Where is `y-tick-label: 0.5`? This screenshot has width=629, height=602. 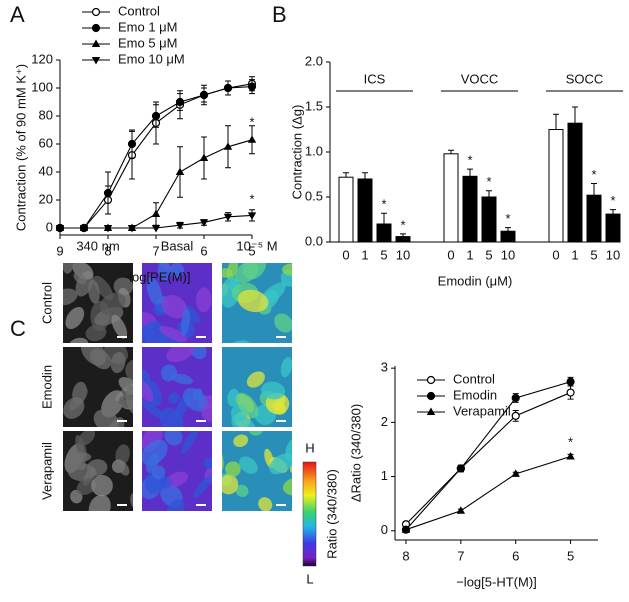
y-tick-label: 0.5 is located at coordinates (314, 195).